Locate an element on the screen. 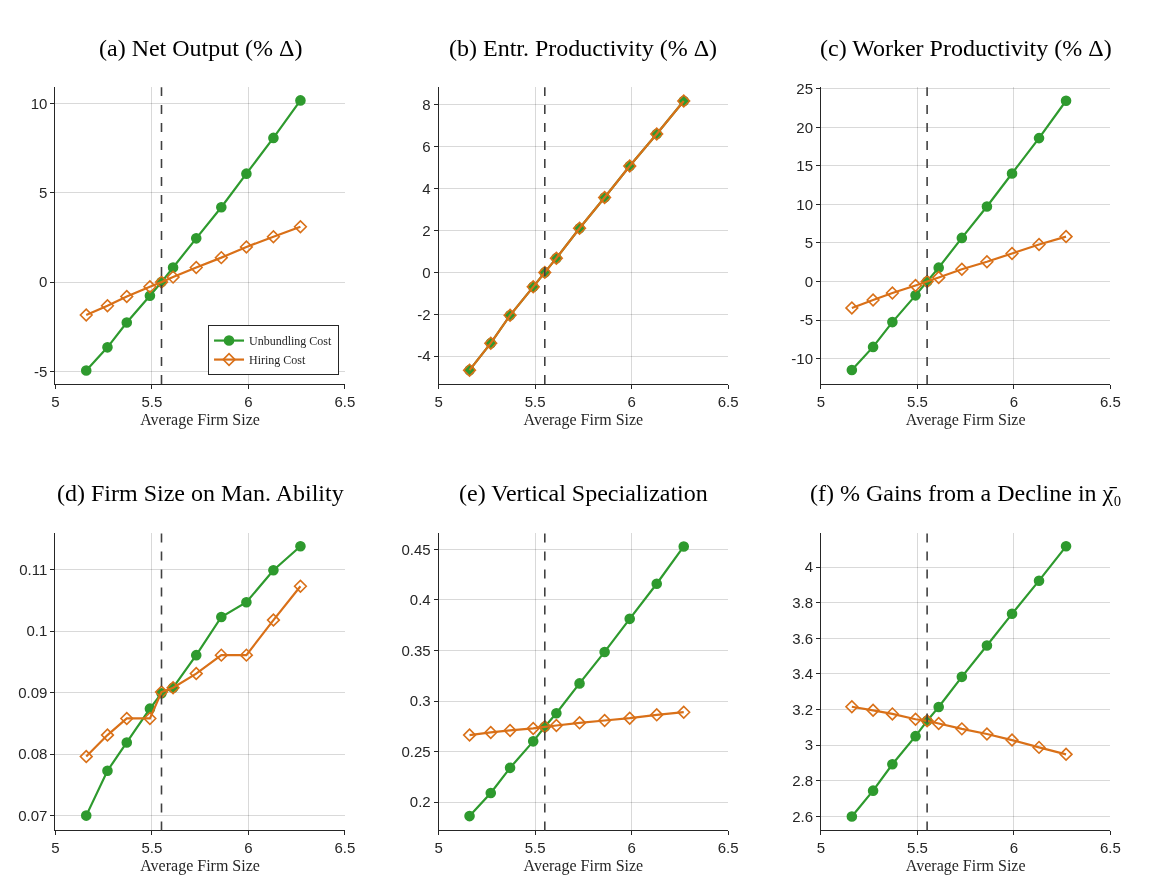 Image resolution: width=1156 pixels, height=877 pixels. y-tick-label: 2.8 is located at coordinates (802, 781).